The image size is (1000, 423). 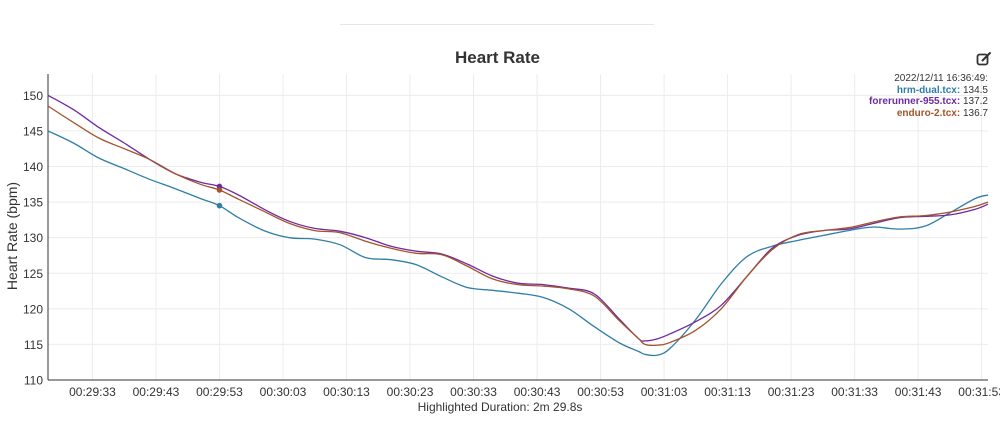 I want to click on edit-icon, so click(x=983, y=59).